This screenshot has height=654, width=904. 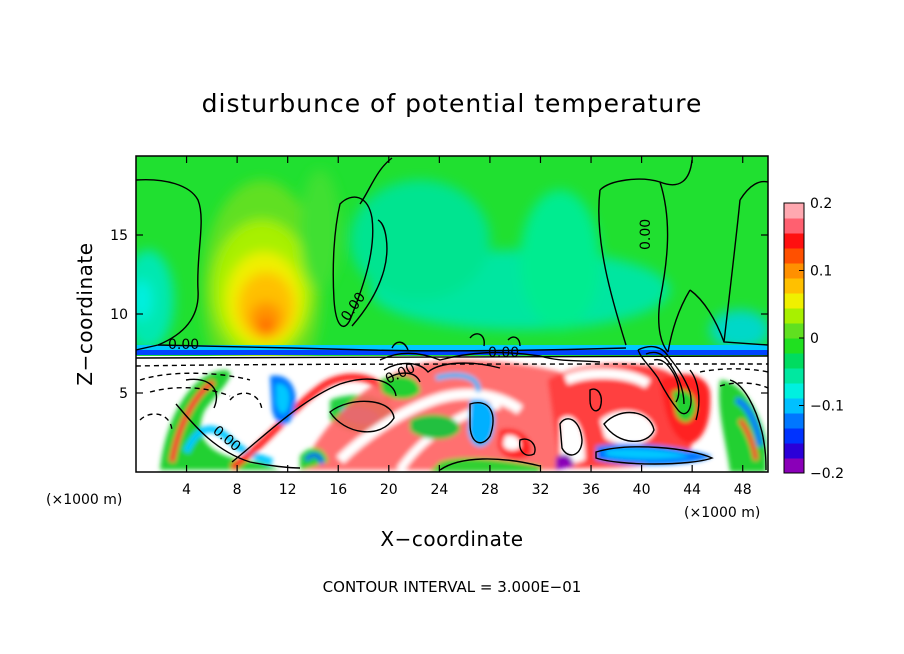 What do you see at coordinates (692, 490) in the screenshot?
I see `x-tick-label: 44` at bounding box center [692, 490].